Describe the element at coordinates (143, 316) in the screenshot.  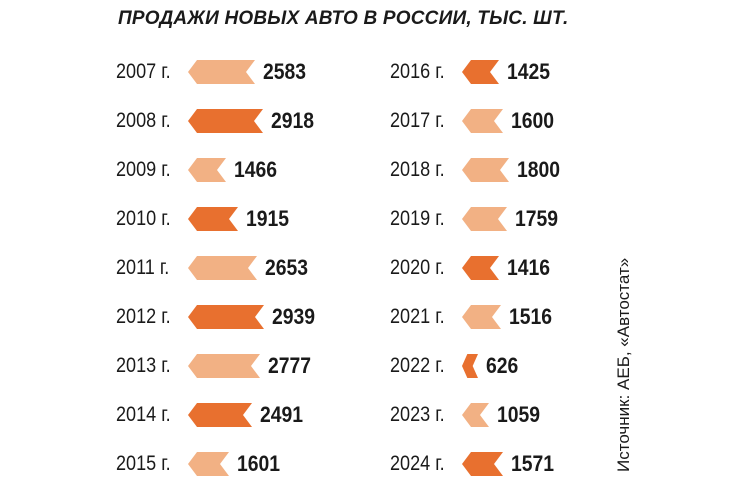
I see `year-label: 2012 г.` at that location.